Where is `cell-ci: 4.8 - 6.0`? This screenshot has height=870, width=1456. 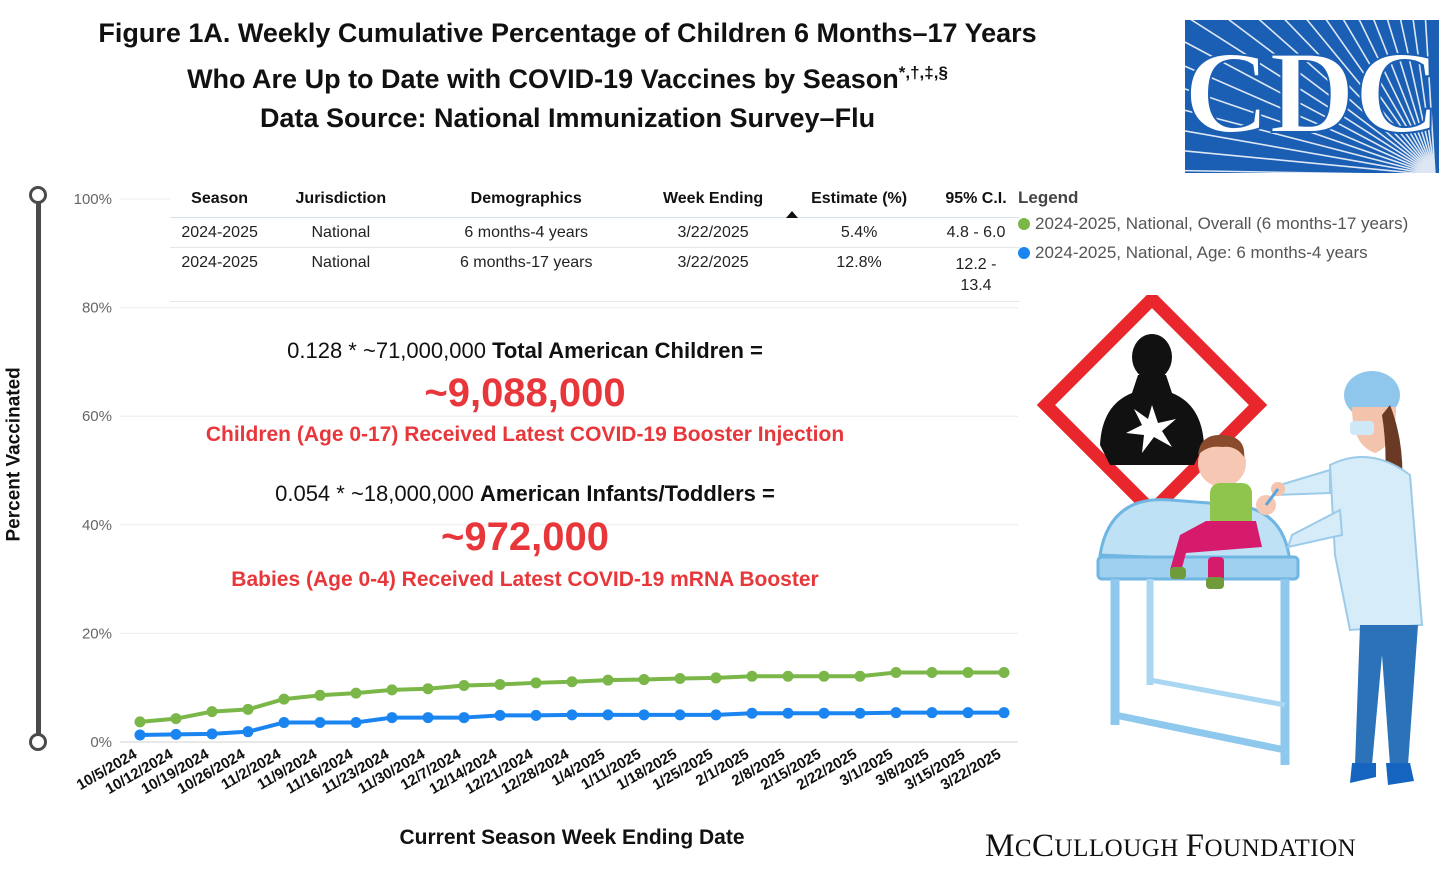 cell-ci: 4.8 - 6.0 is located at coordinates (976, 232).